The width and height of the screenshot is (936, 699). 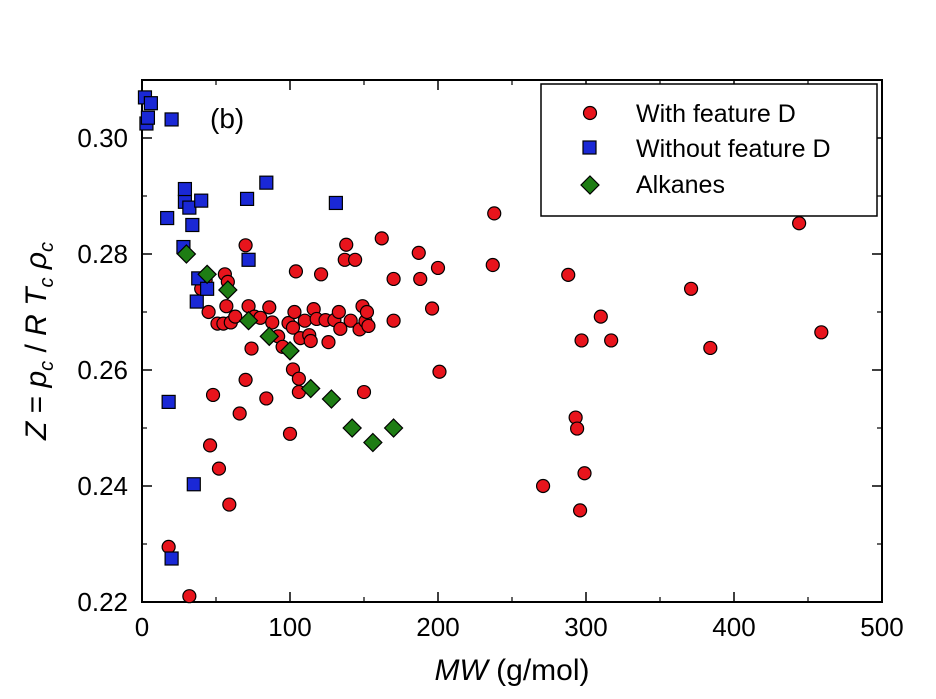 What do you see at coordinates (102, 486) in the screenshot?
I see `y-tick-label: 0.24` at bounding box center [102, 486].